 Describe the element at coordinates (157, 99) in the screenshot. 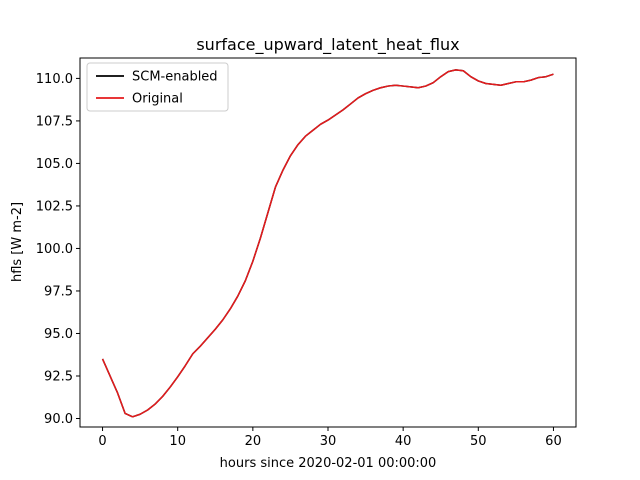

I see `legend-label-original: Original` at that location.